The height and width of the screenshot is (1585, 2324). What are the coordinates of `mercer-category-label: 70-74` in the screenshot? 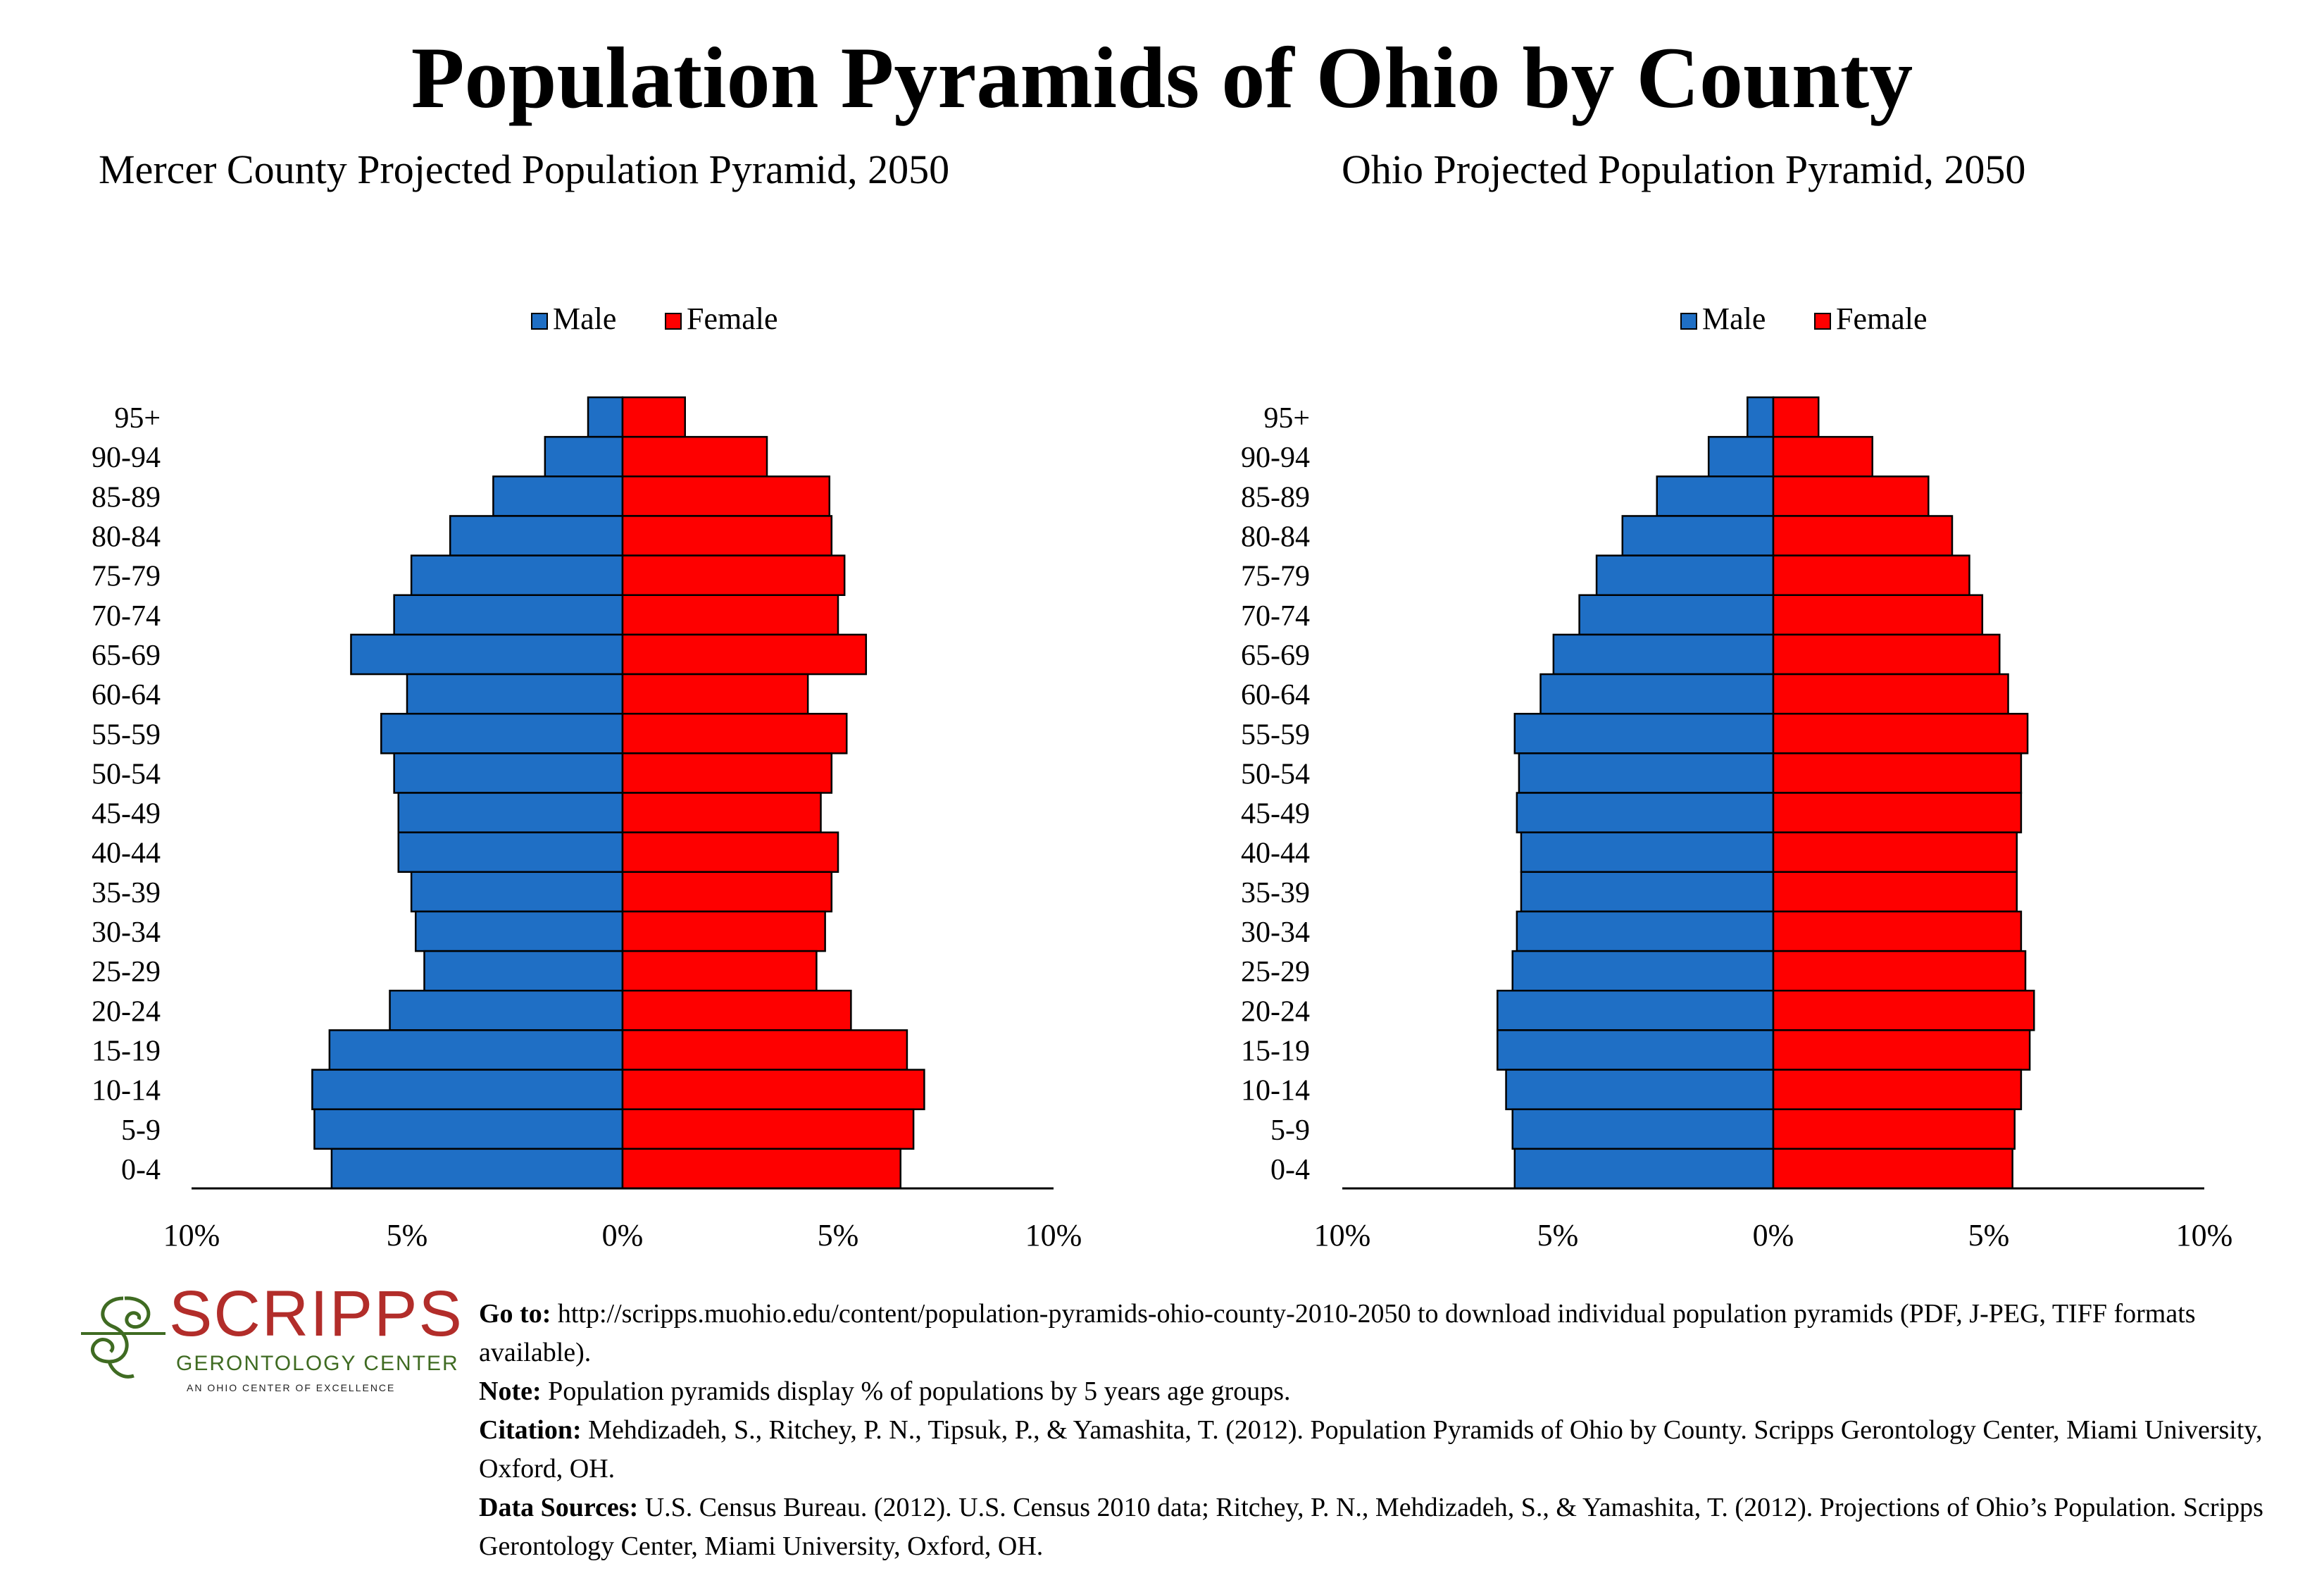 It's located at (126, 616).